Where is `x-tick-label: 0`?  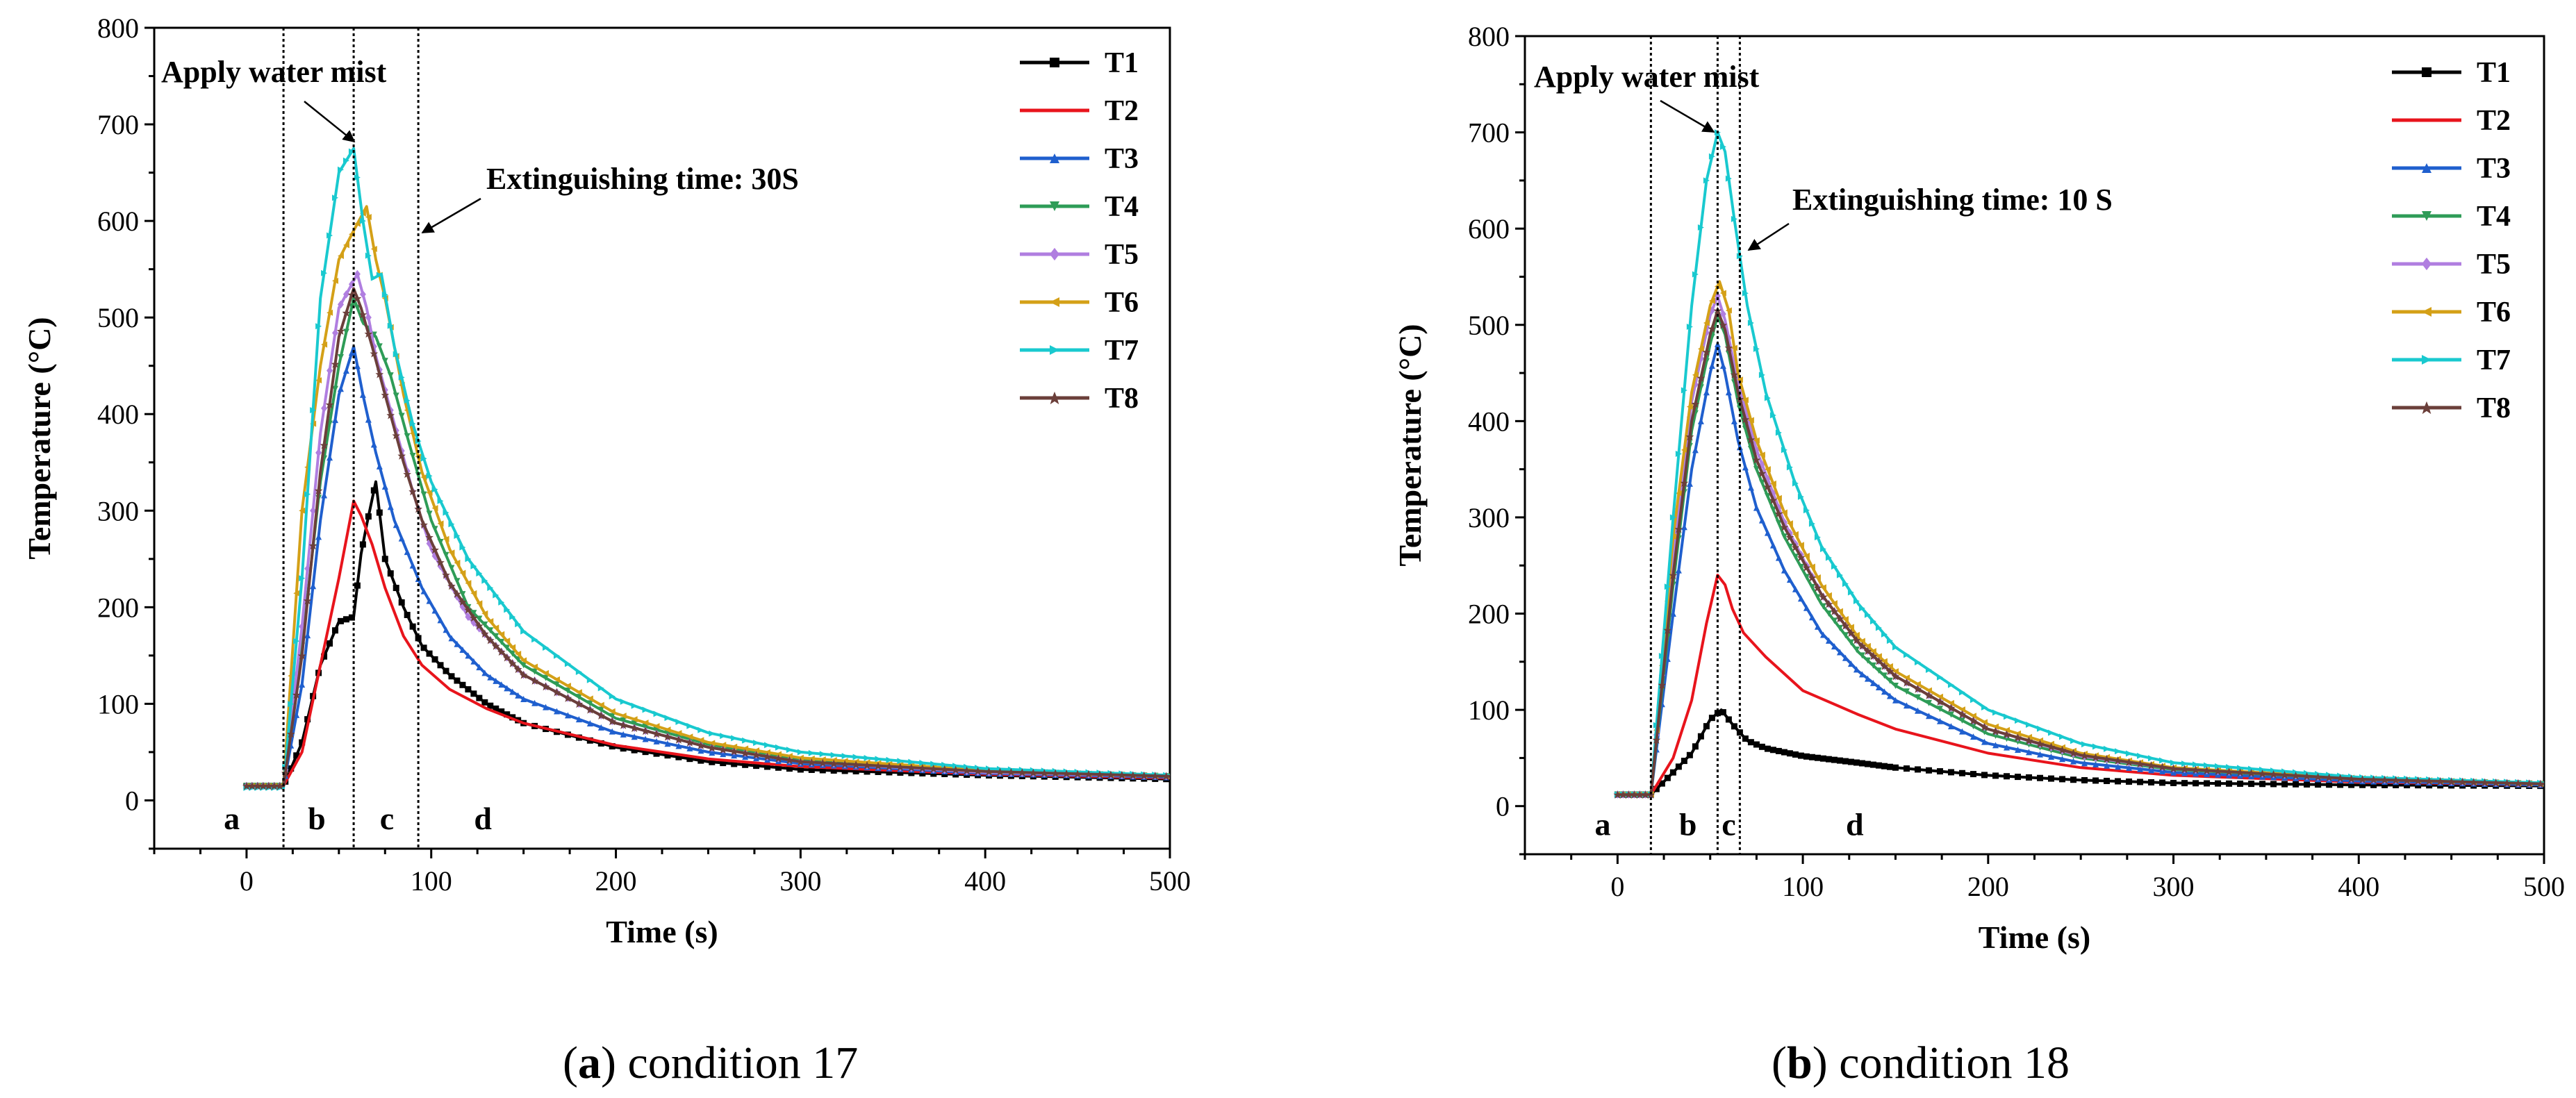
x-tick-label: 0 is located at coordinates (247, 881).